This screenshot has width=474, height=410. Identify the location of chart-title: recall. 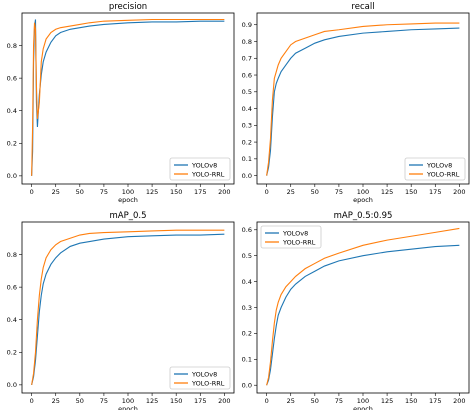
(362, 7).